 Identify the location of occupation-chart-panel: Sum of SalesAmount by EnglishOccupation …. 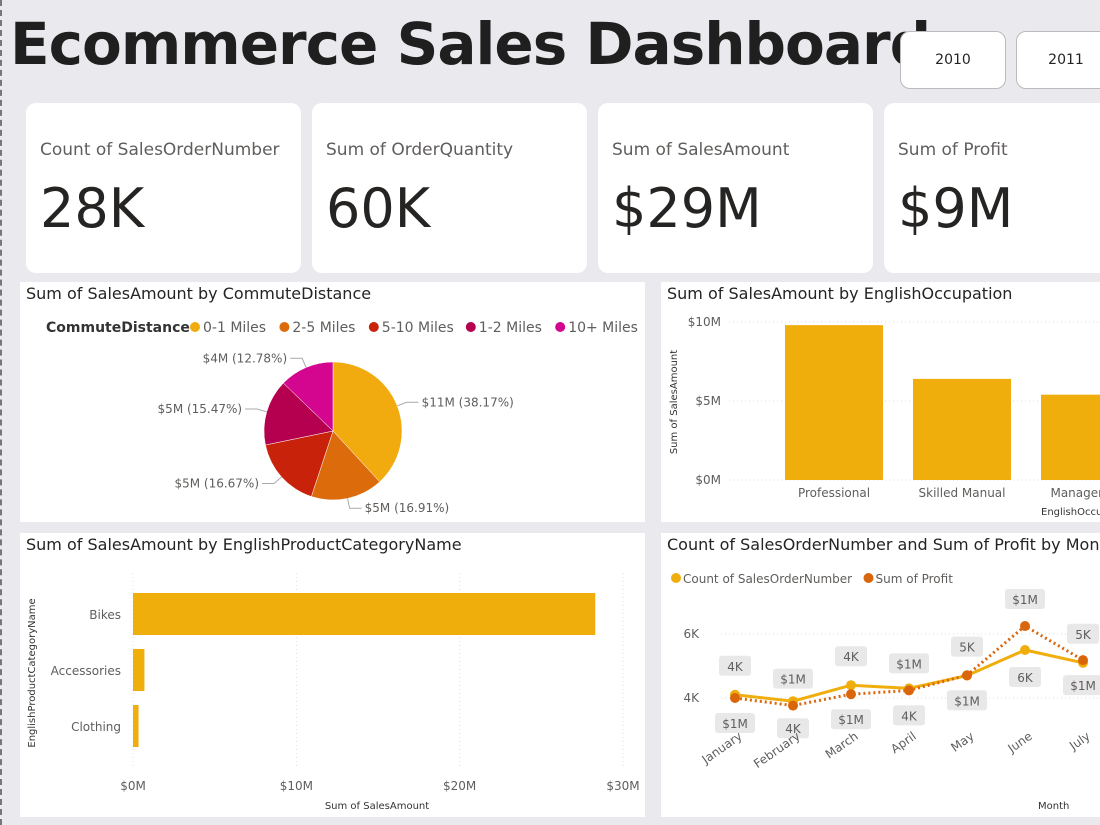
(880, 402).